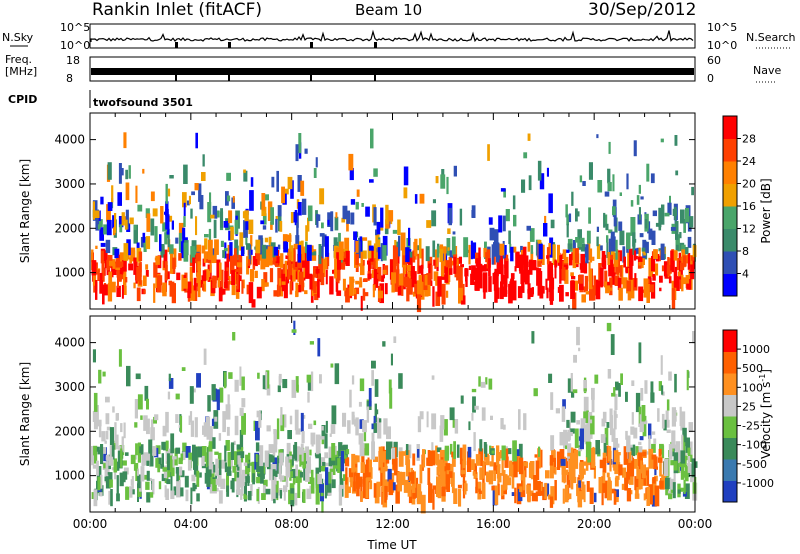 The image size is (800, 554). I want to click on date-title: 30/Sep/2012, so click(642, 10).